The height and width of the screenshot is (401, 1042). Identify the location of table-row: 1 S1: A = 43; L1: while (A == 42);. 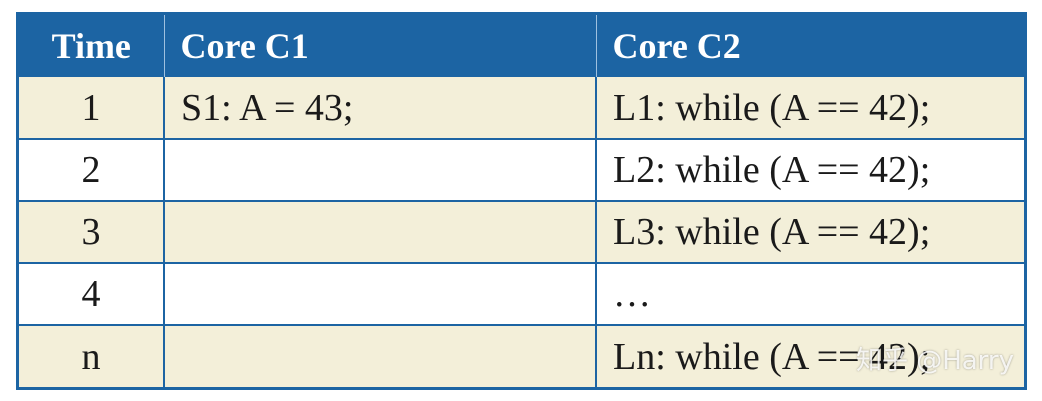
(521, 108).